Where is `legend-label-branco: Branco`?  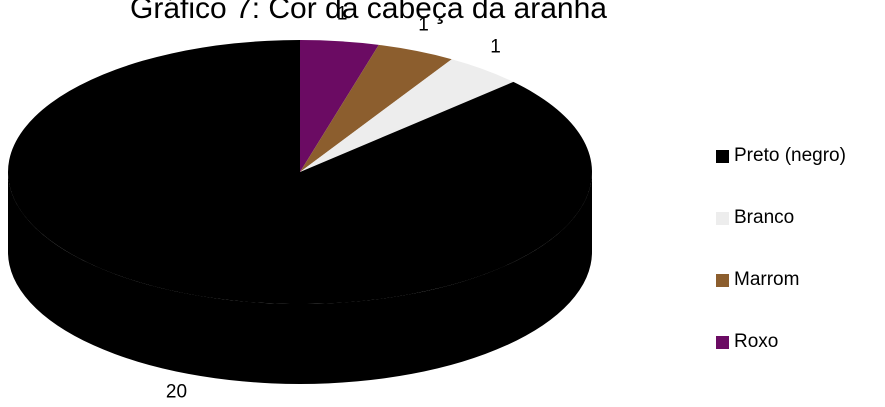 legend-label-branco: Branco is located at coordinates (764, 217).